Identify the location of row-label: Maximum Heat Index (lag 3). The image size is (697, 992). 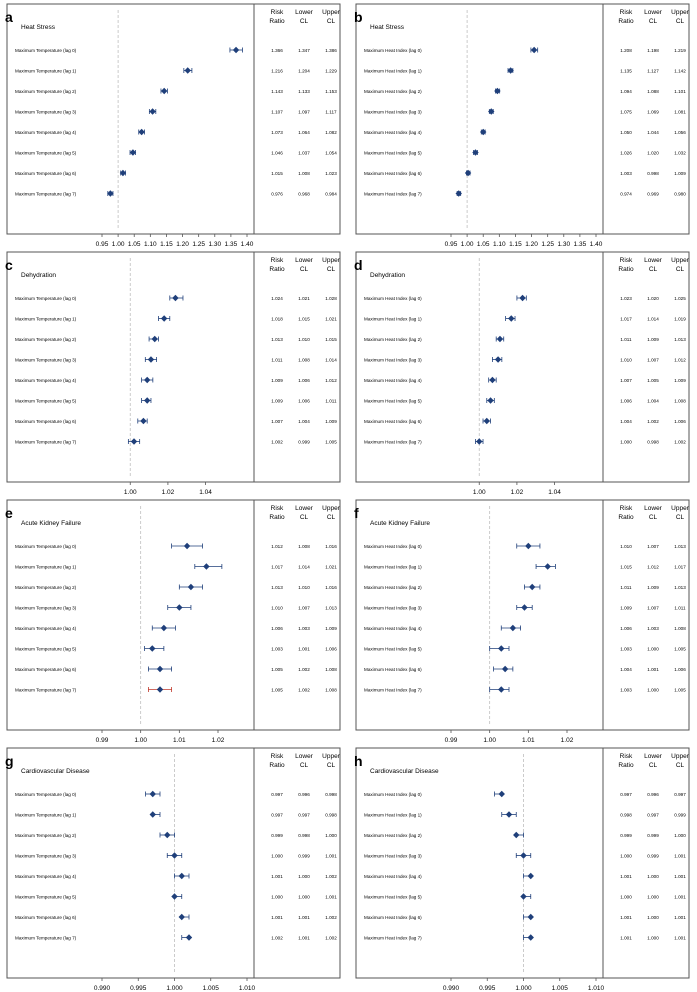
(393, 856).